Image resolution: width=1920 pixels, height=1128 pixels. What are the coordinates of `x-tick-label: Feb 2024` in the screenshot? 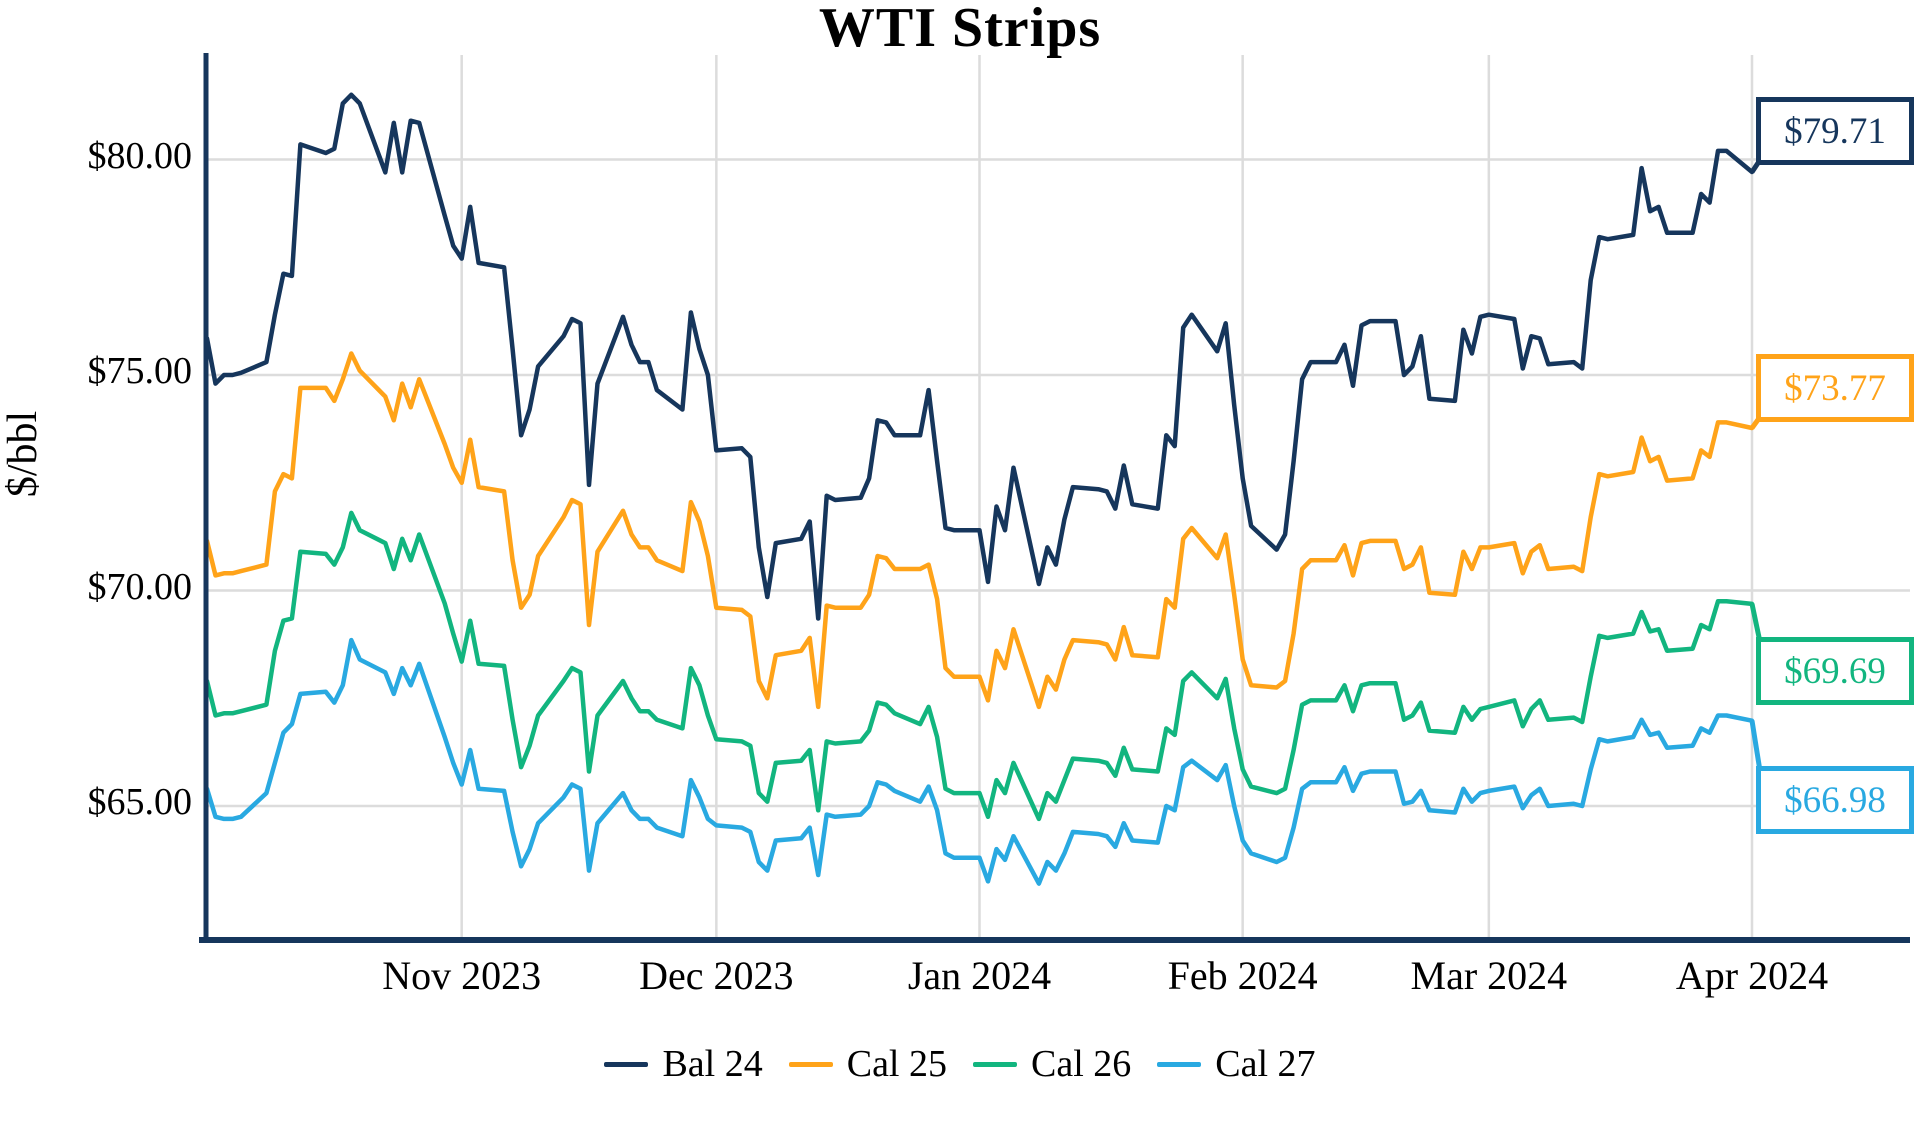 It's located at (1242, 975).